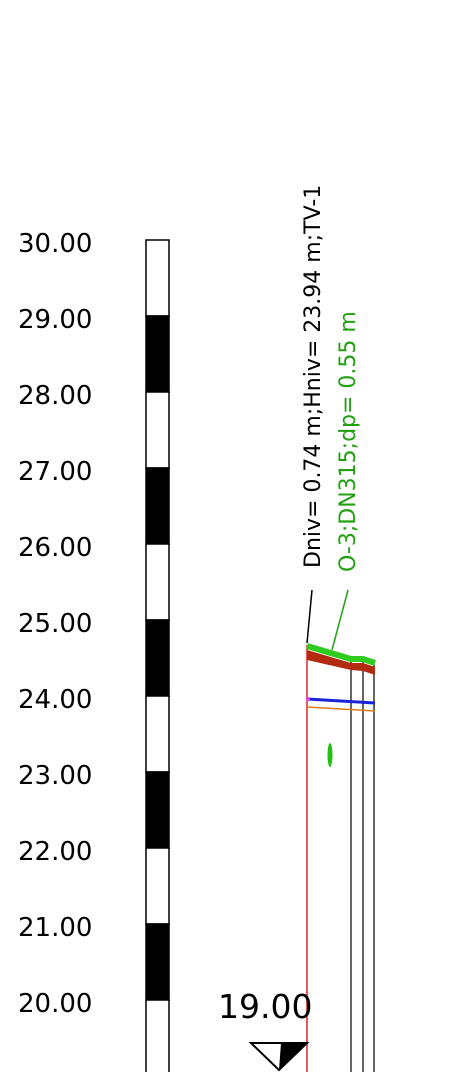 Image resolution: width=471 pixels, height=1072 pixels. What do you see at coordinates (55, 320) in the screenshot?
I see `tick-label-29: 29.00` at bounding box center [55, 320].